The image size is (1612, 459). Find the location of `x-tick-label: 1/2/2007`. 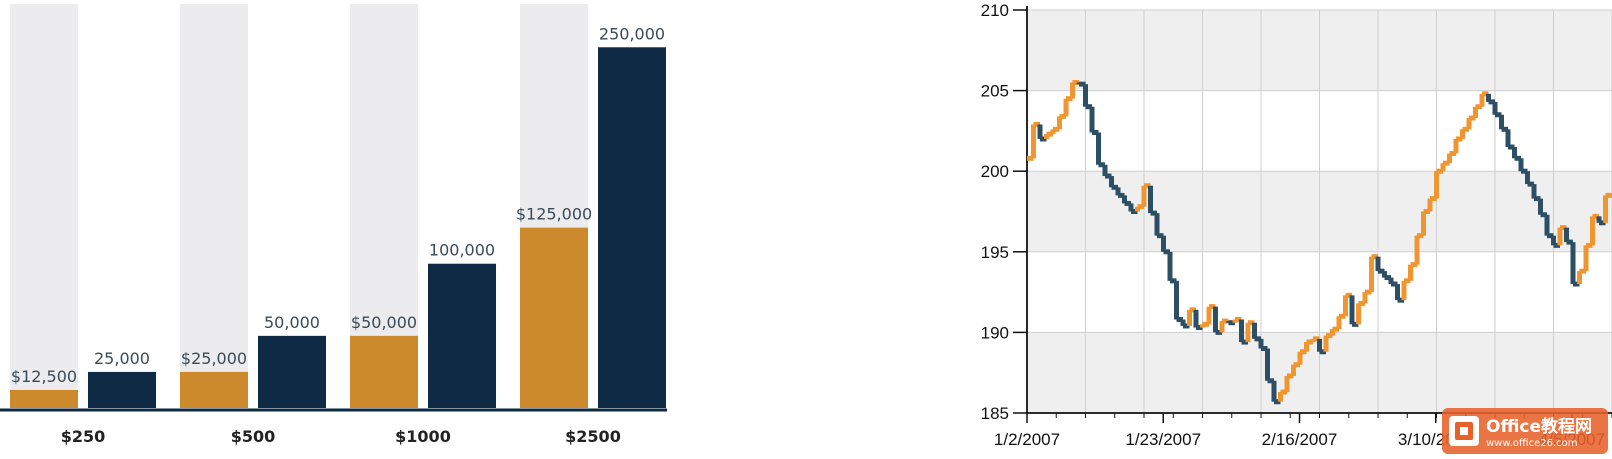

x-tick-label: 1/2/2007 is located at coordinates (1027, 439).